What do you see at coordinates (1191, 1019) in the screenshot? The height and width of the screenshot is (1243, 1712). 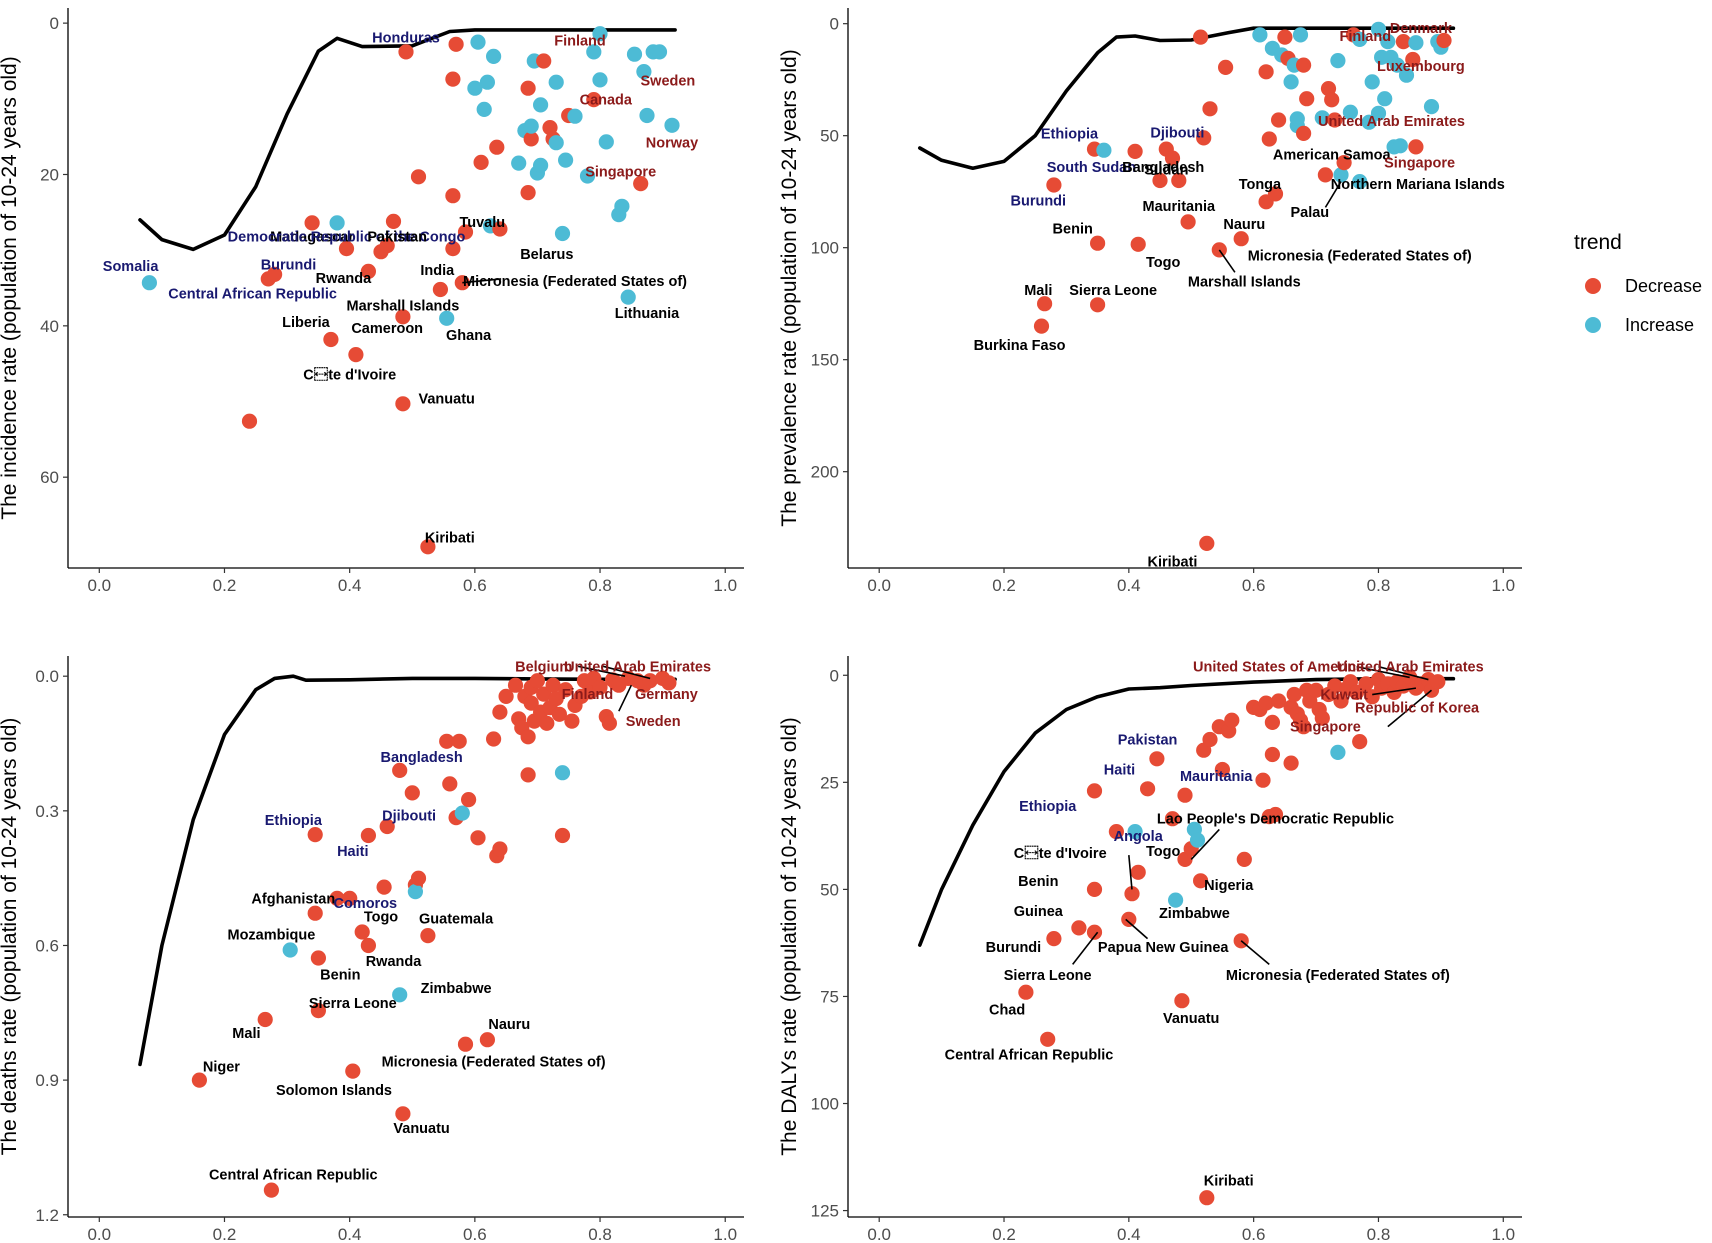 I see `point-label: Vanuatu` at bounding box center [1191, 1019].